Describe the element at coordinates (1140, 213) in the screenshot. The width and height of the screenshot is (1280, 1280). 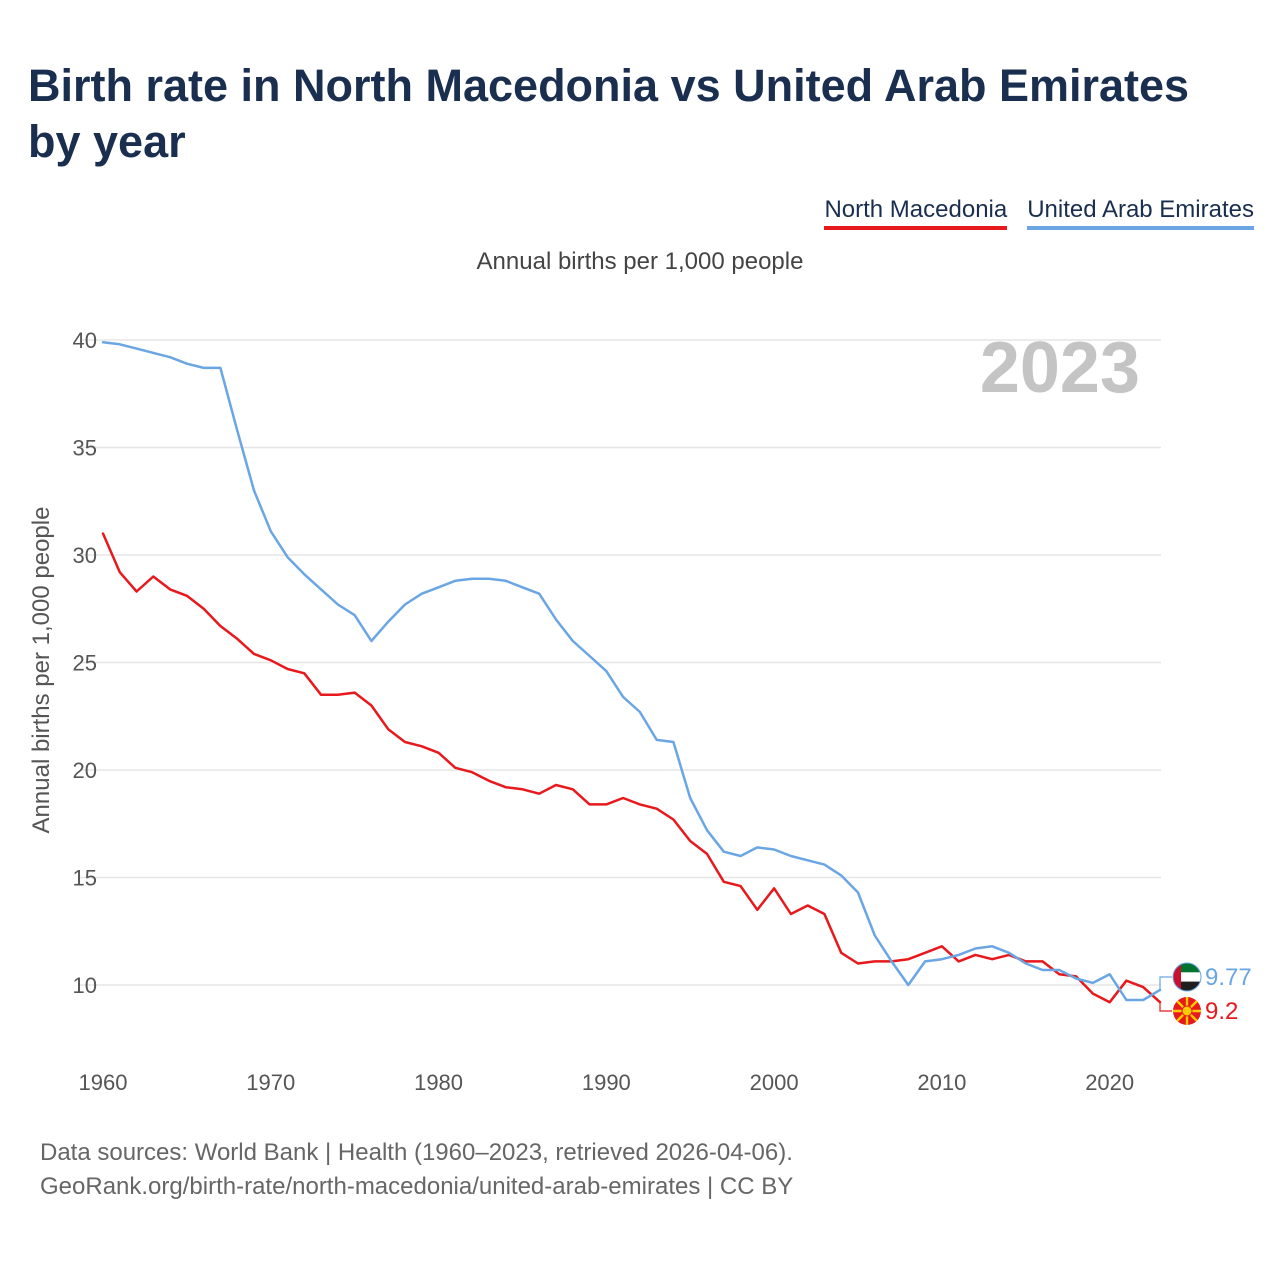
I see `legend-item-united-arab-emirates: United Arab Emirates` at that location.